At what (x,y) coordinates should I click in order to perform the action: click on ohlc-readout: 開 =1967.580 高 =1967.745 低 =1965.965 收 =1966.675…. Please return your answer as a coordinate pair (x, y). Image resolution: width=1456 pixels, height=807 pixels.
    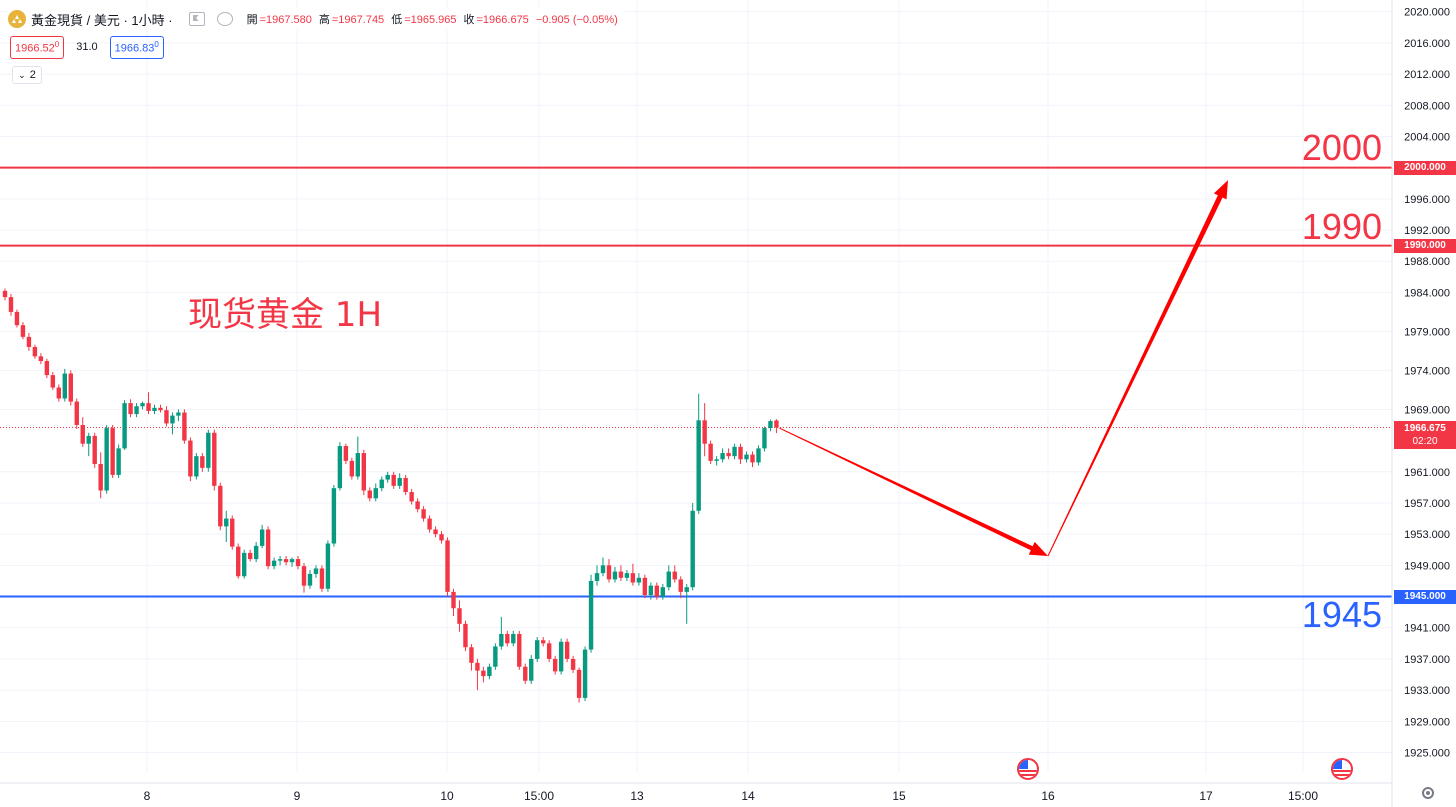
    Looking at the image, I should click on (436, 19).